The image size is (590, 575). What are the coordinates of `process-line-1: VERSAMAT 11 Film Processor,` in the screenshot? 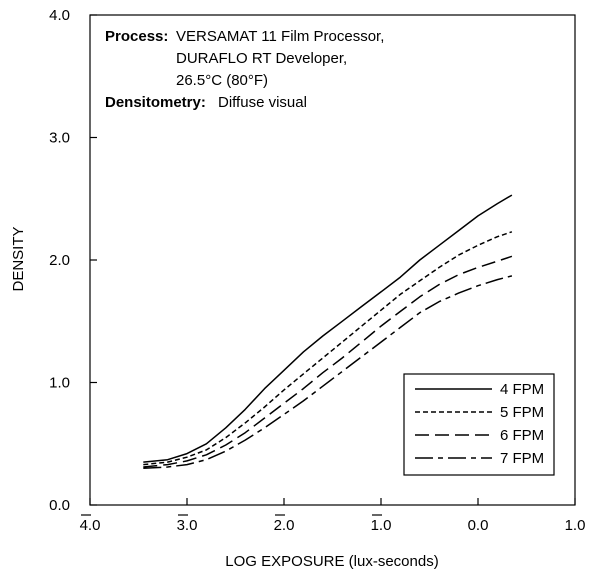 It's located at (280, 36).